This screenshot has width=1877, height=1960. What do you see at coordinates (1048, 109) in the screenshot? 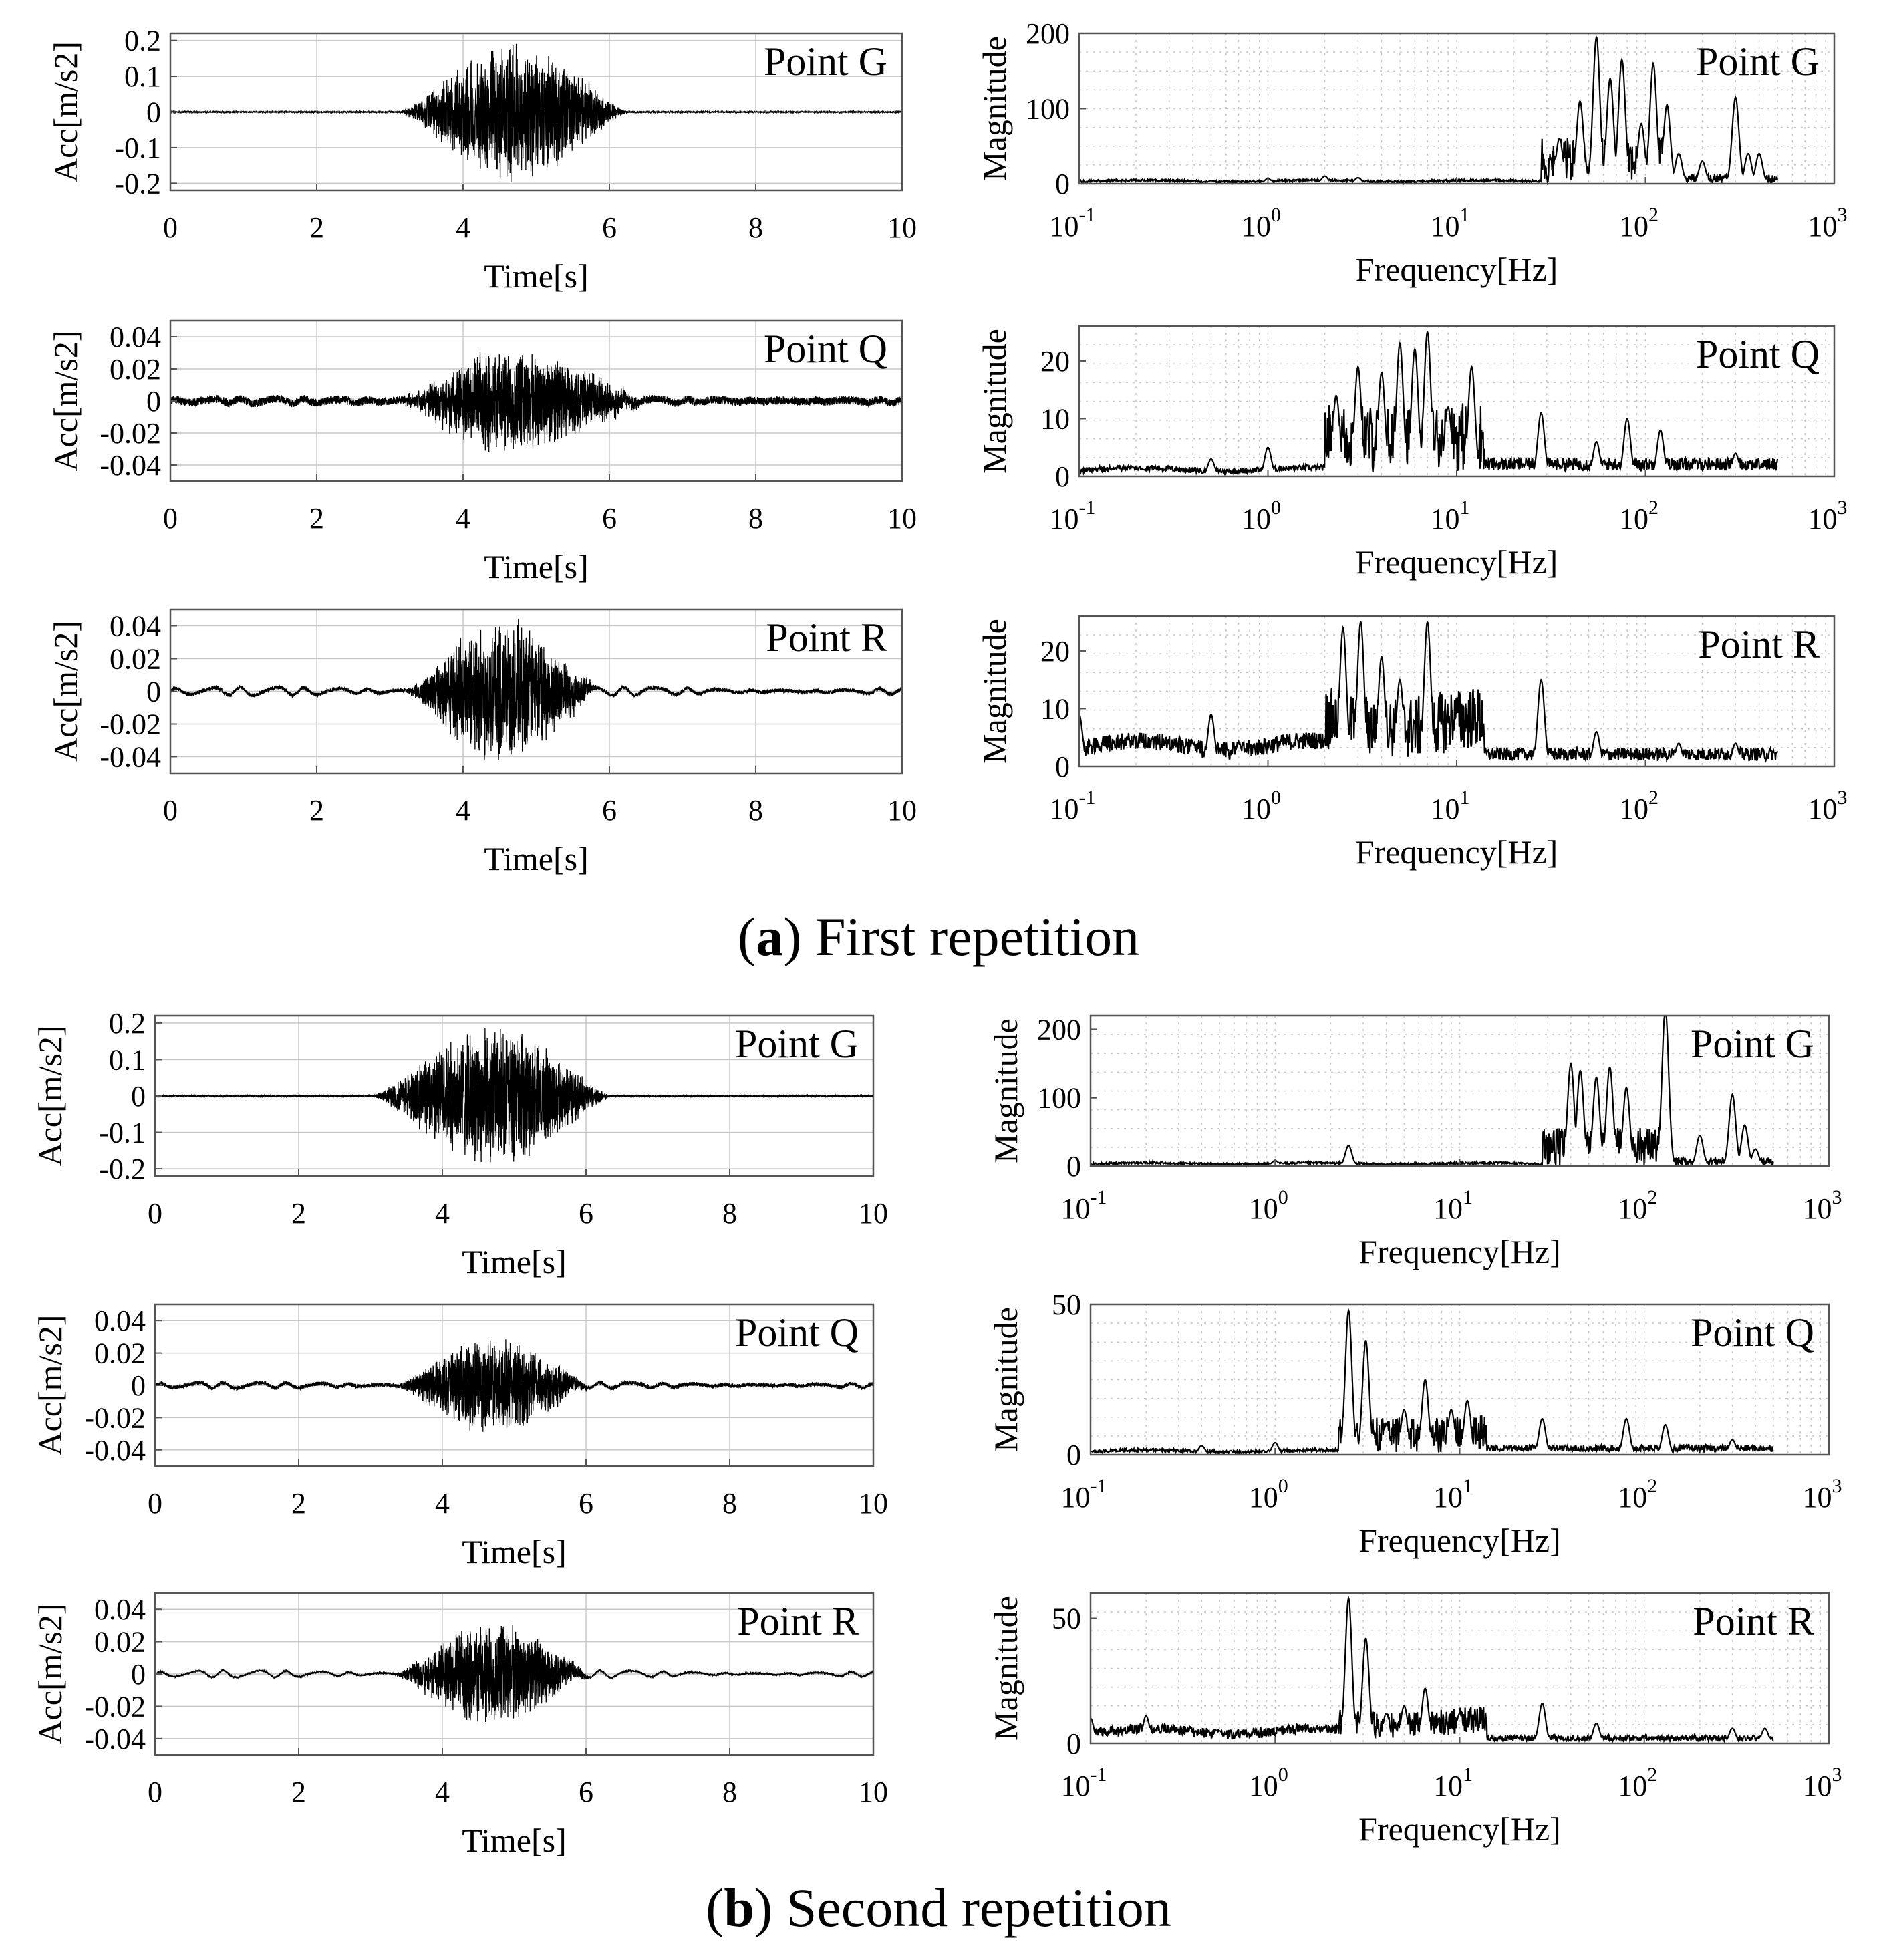
I see `y-tick-label: 100` at bounding box center [1048, 109].